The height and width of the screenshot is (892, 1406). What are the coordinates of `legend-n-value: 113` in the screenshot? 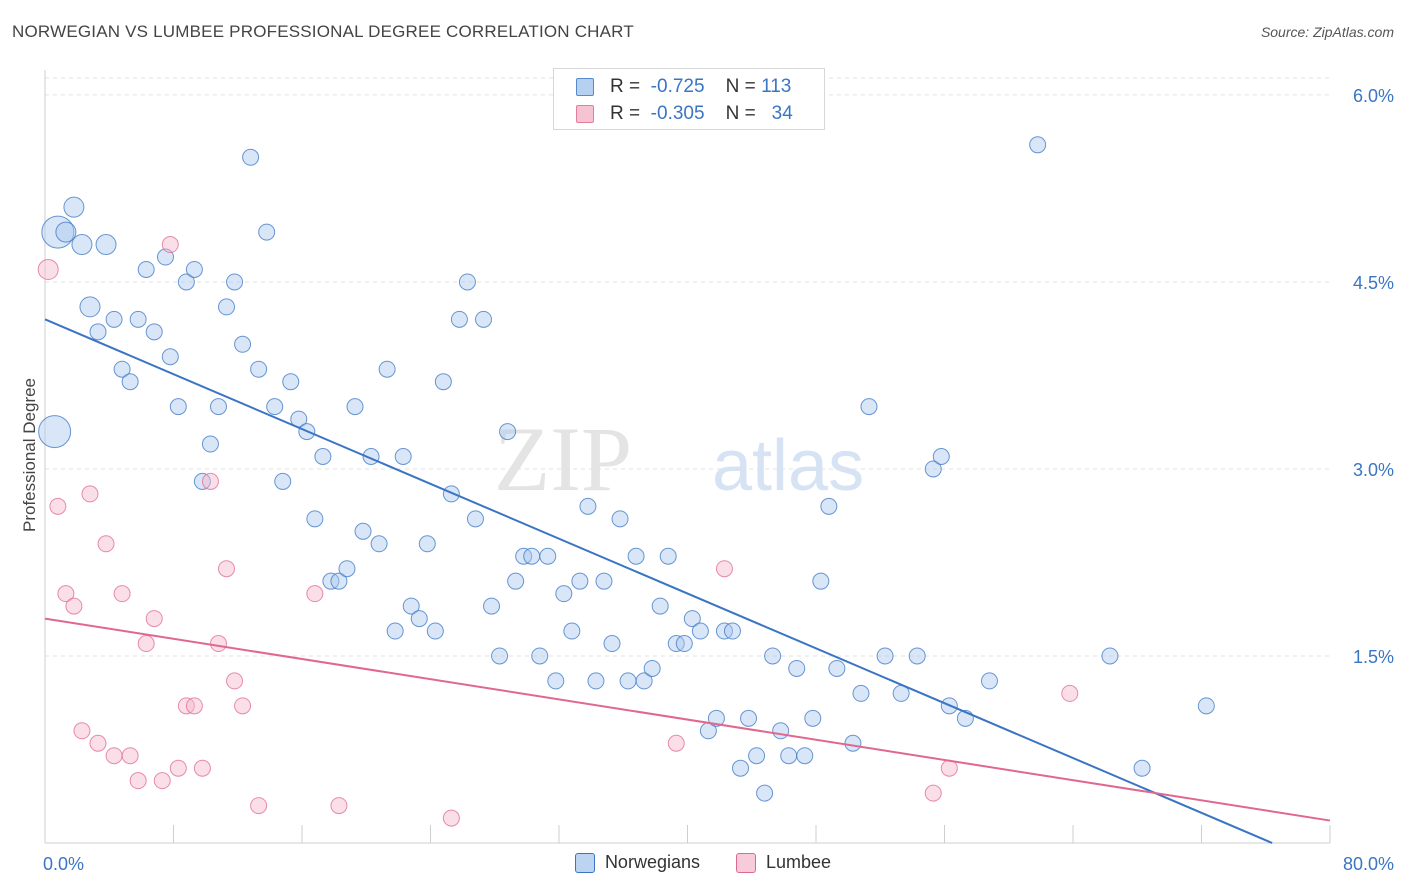 It's located at (776, 86).